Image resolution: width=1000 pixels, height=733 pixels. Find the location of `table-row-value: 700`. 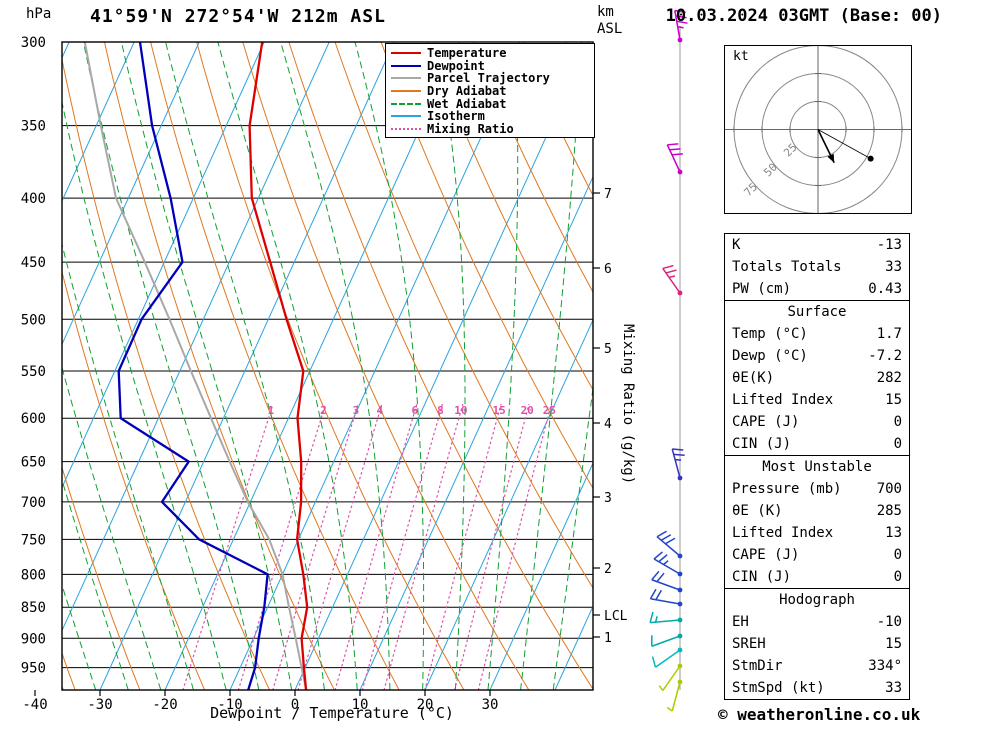

table-row-value: 700 is located at coordinates (889, 489).